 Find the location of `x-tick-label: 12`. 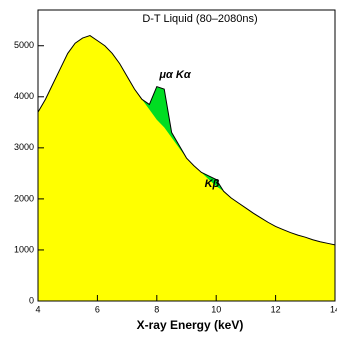

x-tick-label: 12 is located at coordinates (276, 309).